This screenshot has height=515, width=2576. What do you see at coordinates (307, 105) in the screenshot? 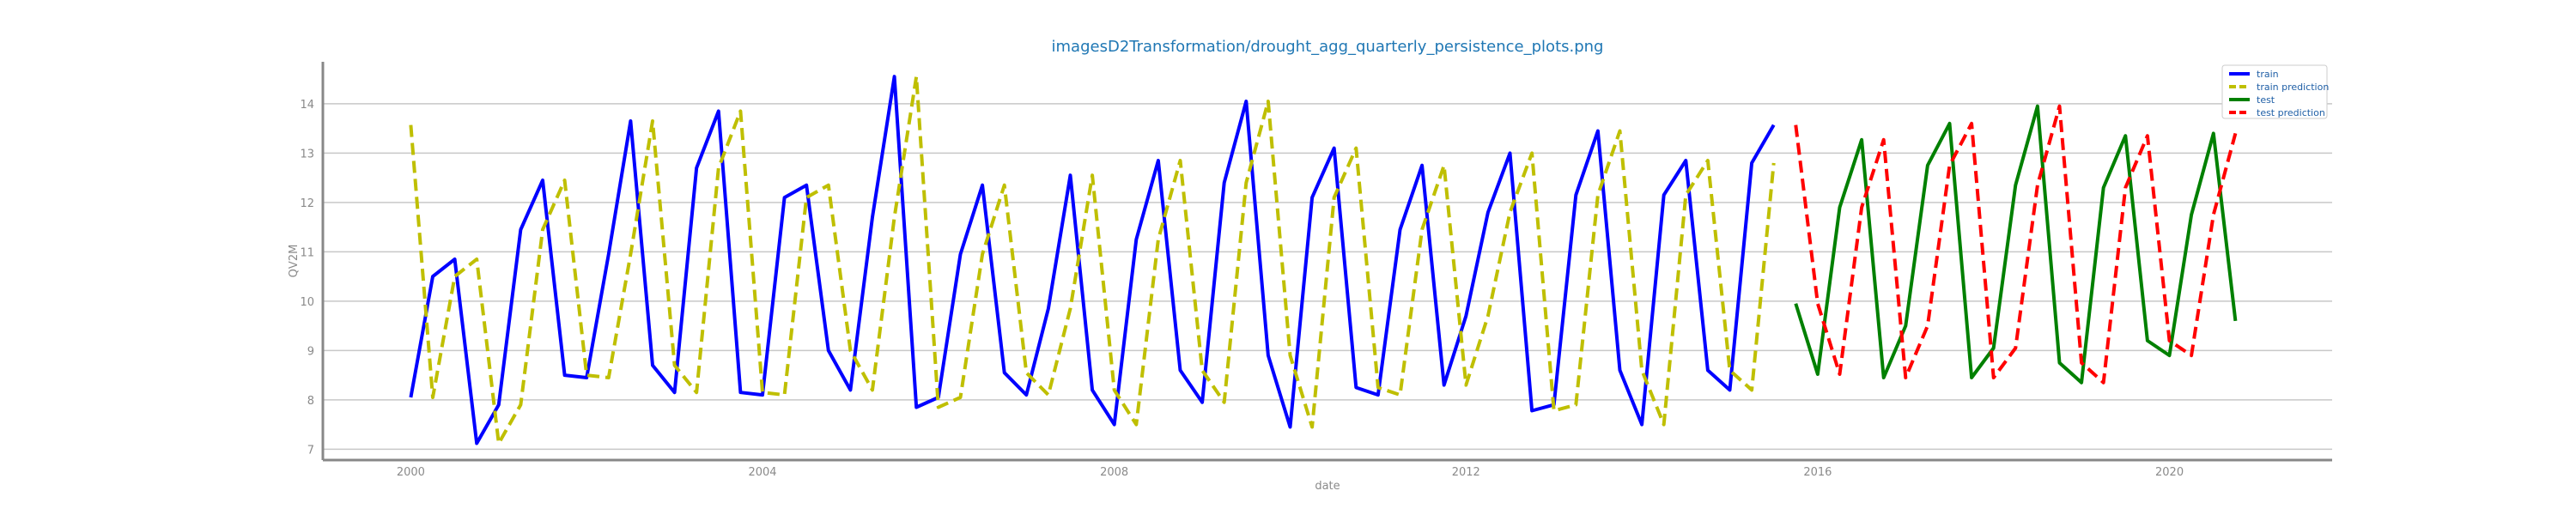
I see `y-tick-label: 14` at bounding box center [307, 105].